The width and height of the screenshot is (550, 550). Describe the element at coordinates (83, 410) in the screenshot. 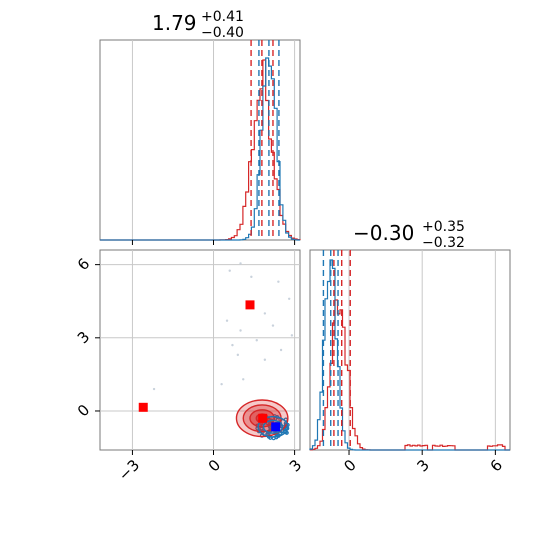

I see `tick-label-y-param-2-0: 0` at that location.